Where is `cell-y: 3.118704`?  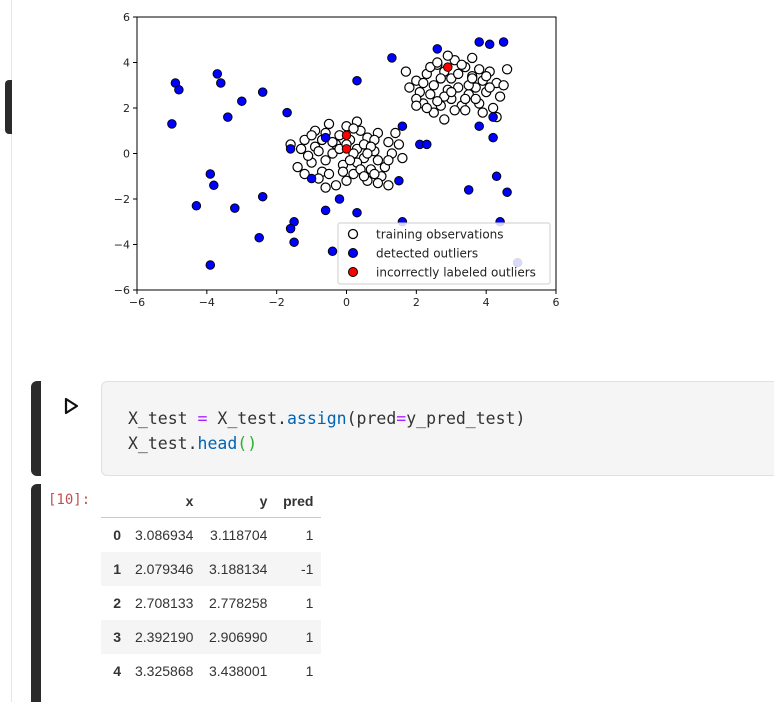
cell-y: 3.118704 is located at coordinates (239, 535).